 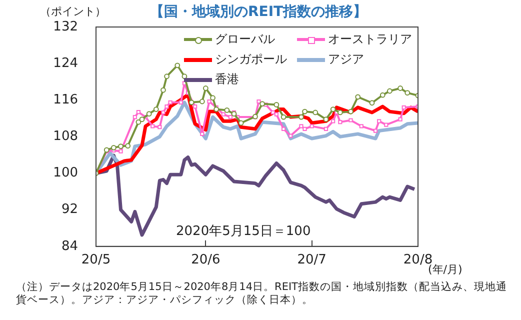 What do you see at coordinates (245, 39) in the screenshot?
I see `legend-label: グローバル` at bounding box center [245, 39].